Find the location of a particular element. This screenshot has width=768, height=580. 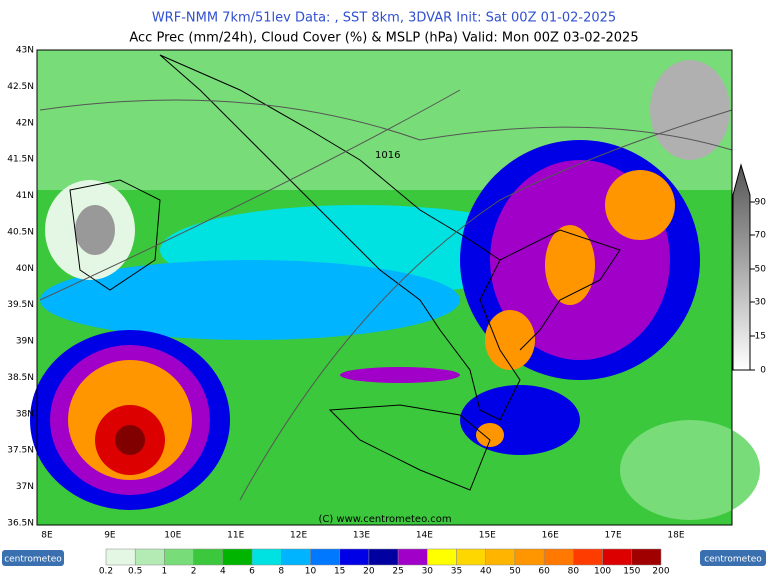

precip-label: 10 is located at coordinates (311, 572).